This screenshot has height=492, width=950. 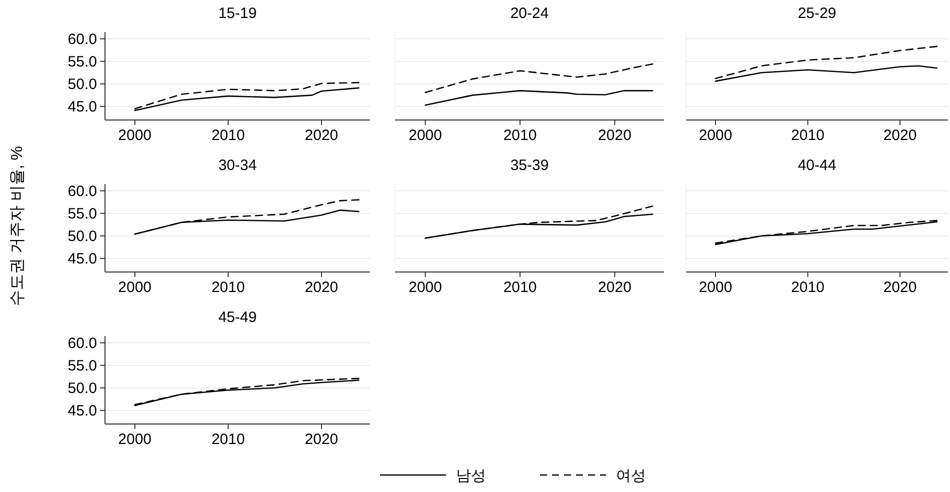 I want to click on chart-title: 40-44, so click(x=817, y=165).